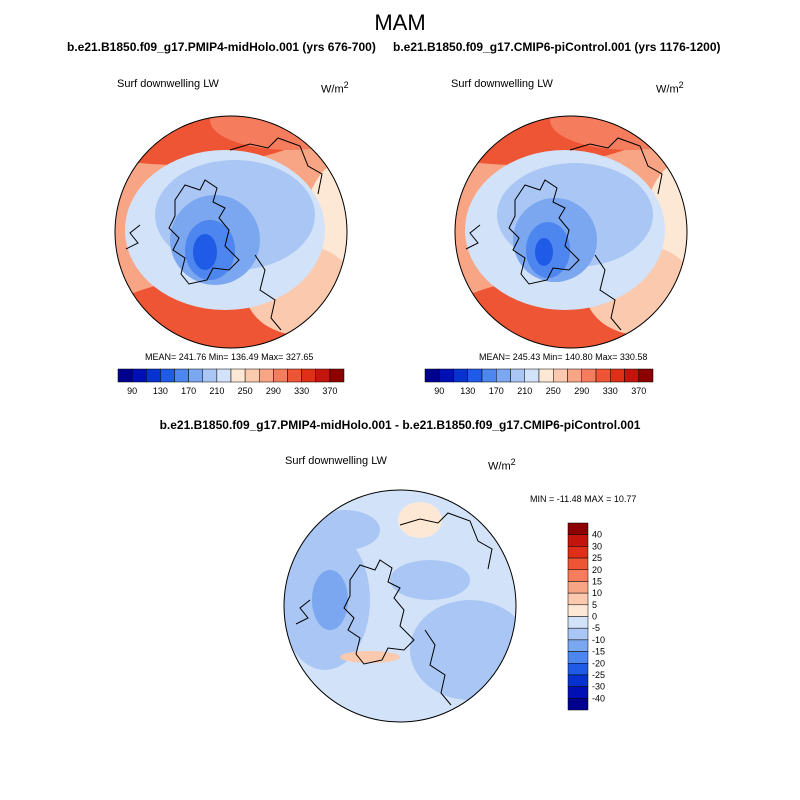 This screenshot has height=800, width=800. What do you see at coordinates (598, 640) in the screenshot?
I see `diff-colorbar-tick-label: -10` at bounding box center [598, 640].